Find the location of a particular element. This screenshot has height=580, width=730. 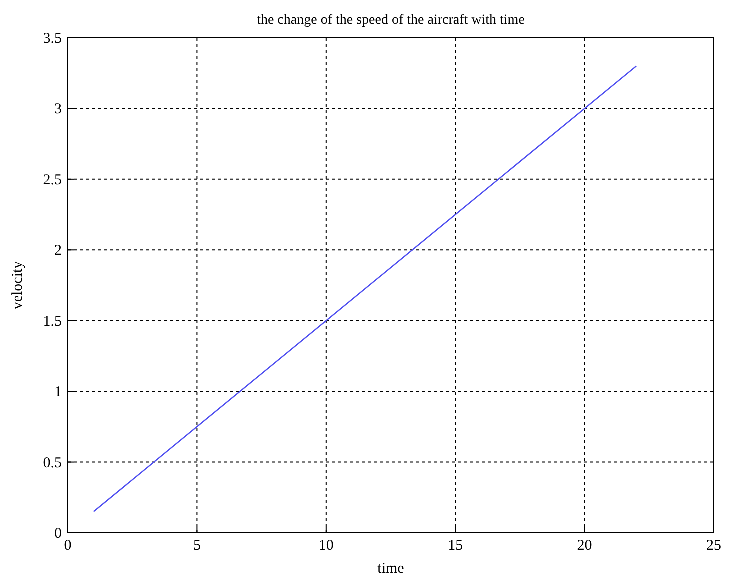

y-tick-label: 0 is located at coordinates (58, 534).